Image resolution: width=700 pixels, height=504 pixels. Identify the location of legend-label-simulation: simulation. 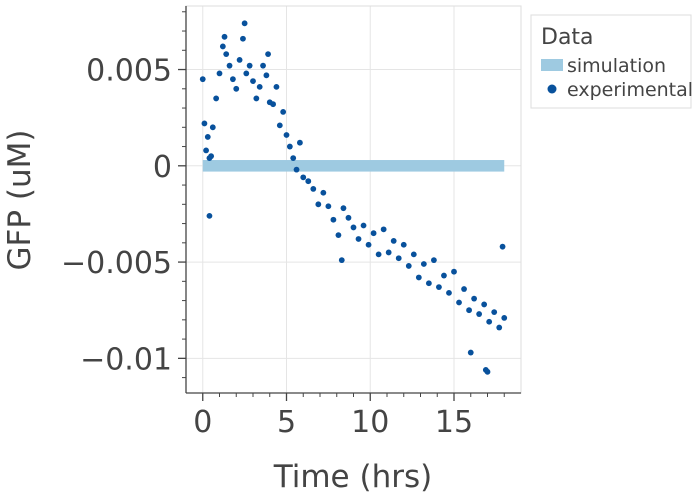
(616, 66).